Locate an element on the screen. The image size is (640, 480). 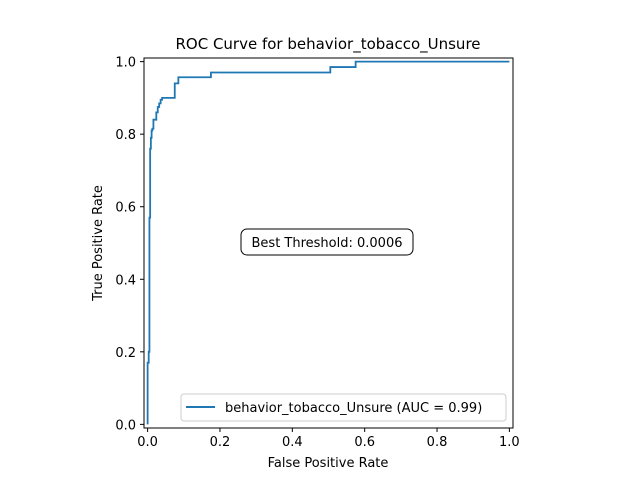
x-tick-label: 0.4 is located at coordinates (292, 442).